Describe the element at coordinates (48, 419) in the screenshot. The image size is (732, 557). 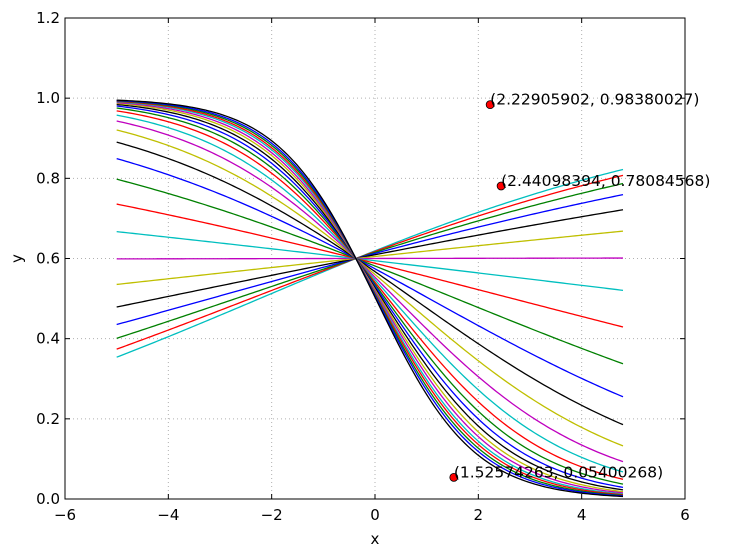
I see `y-tick-label: 0.2` at that location.